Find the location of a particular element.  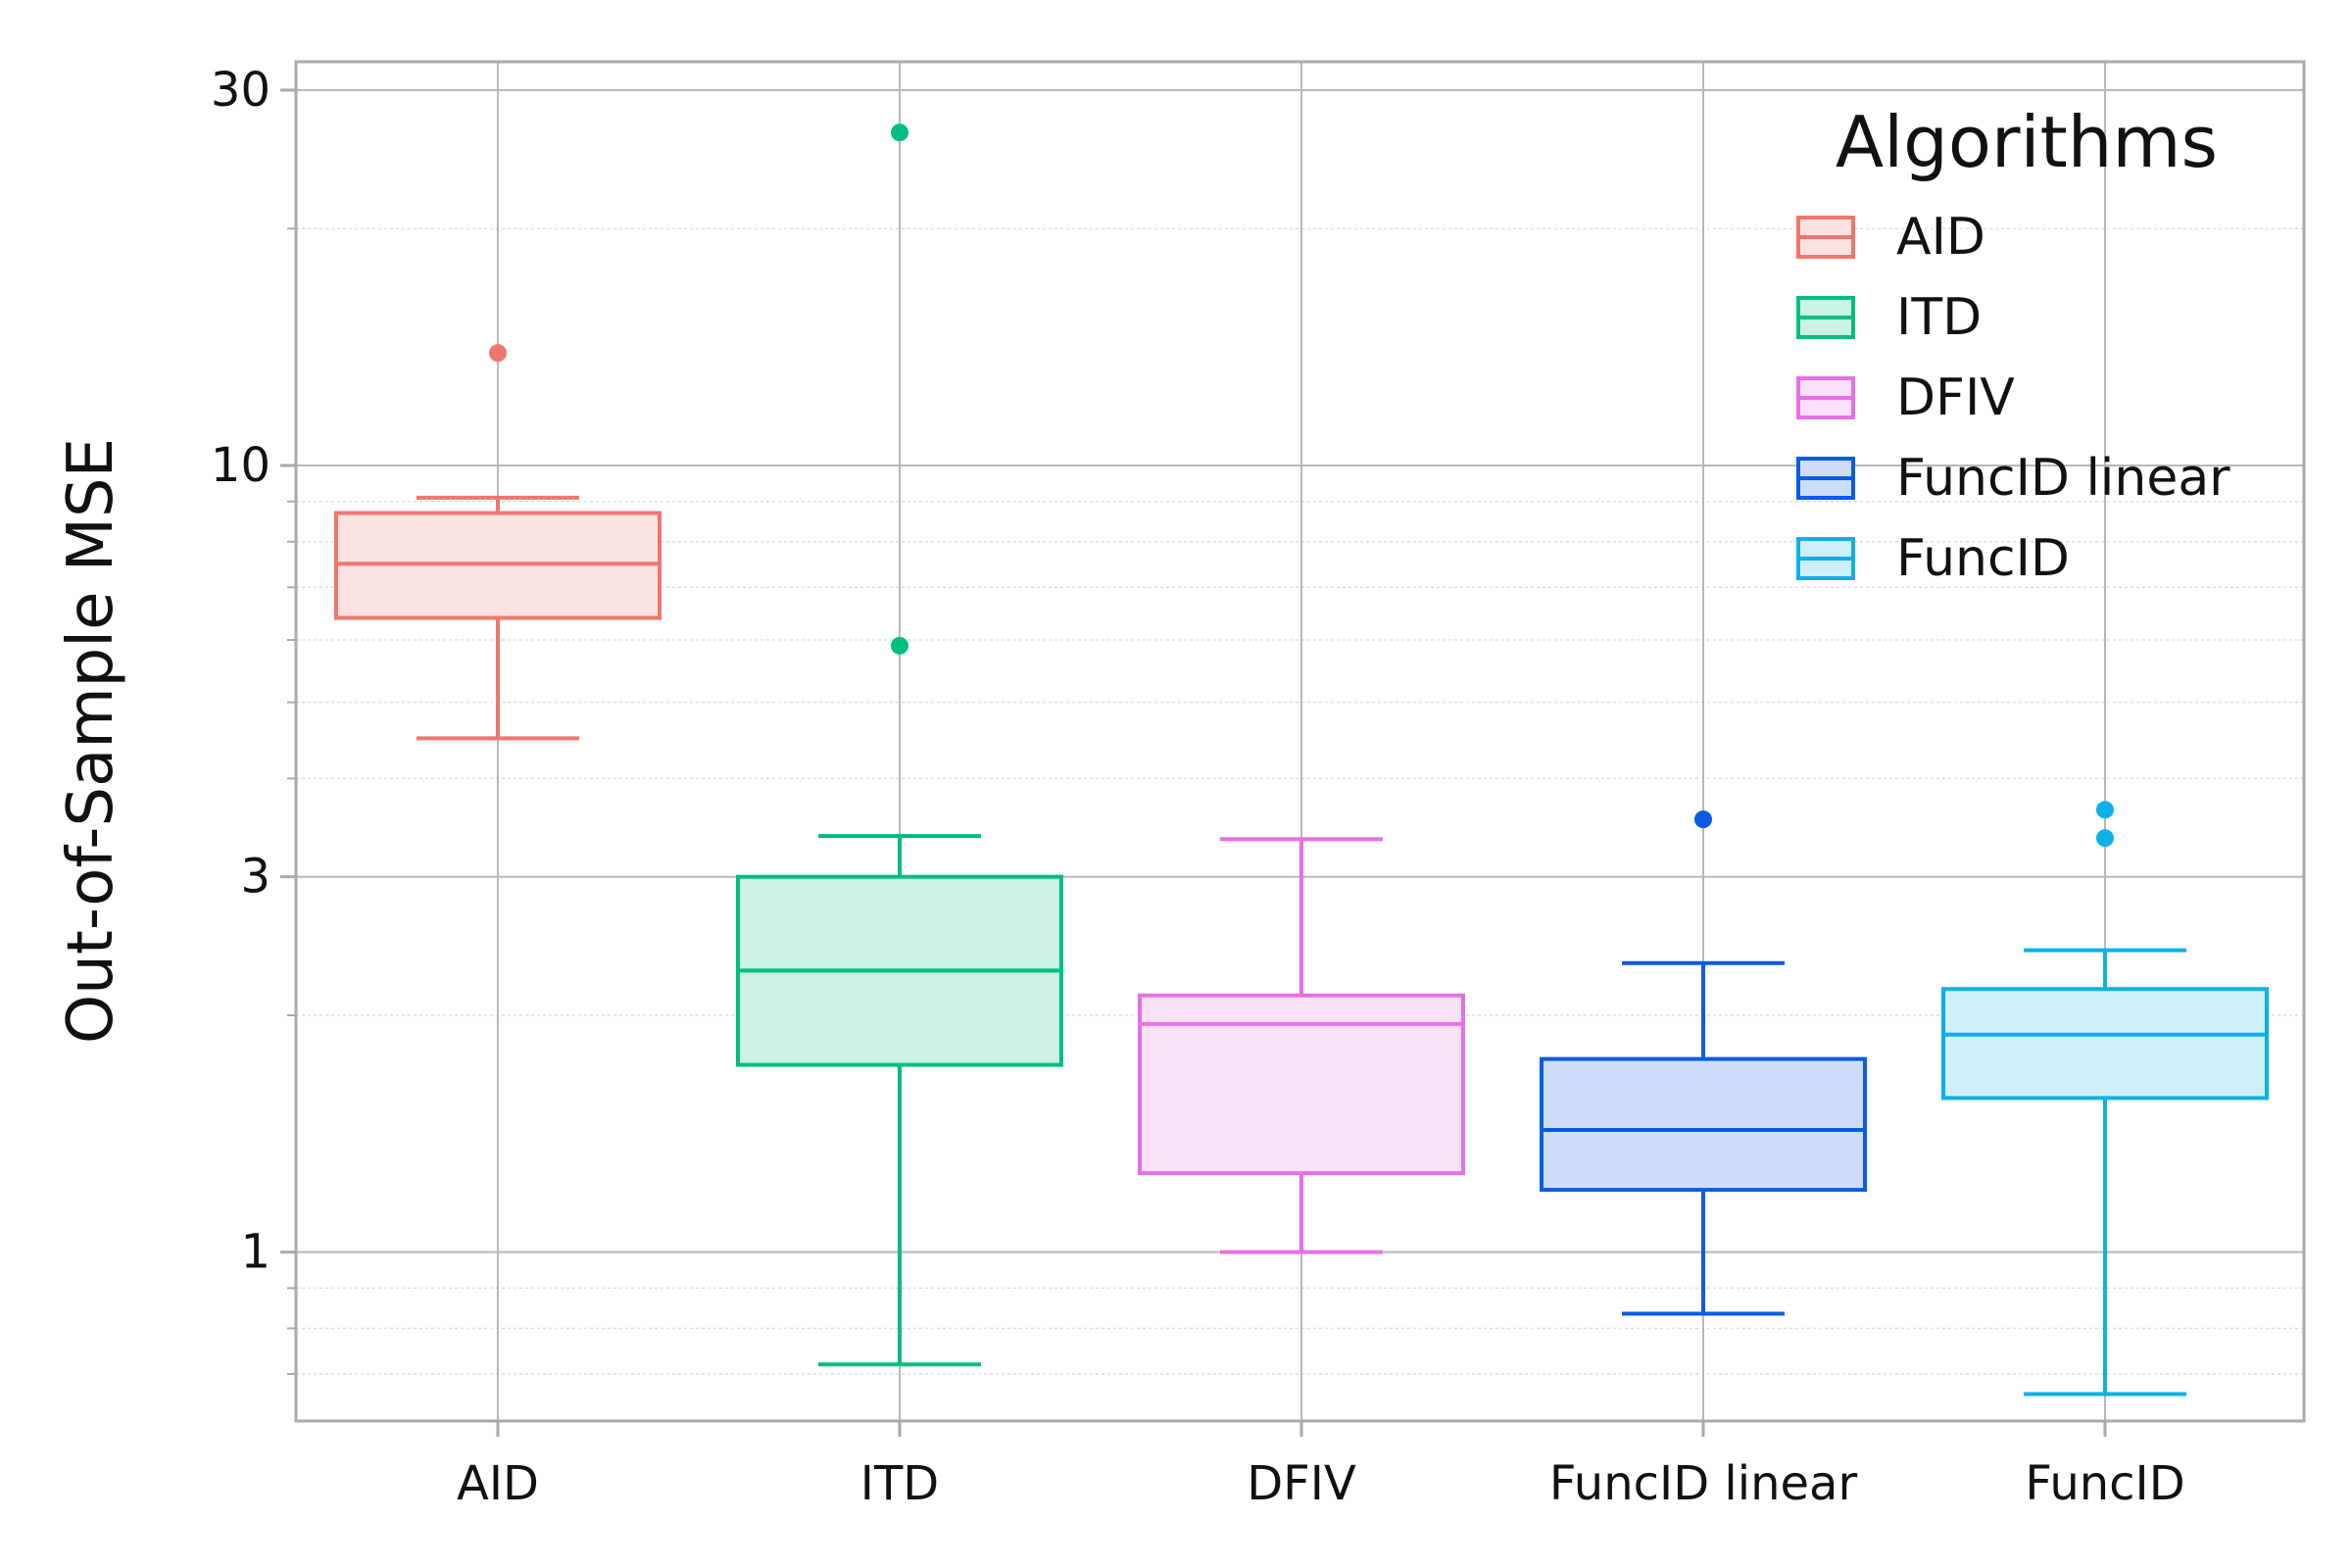

box-funcid is located at coordinates (2105, 1098).